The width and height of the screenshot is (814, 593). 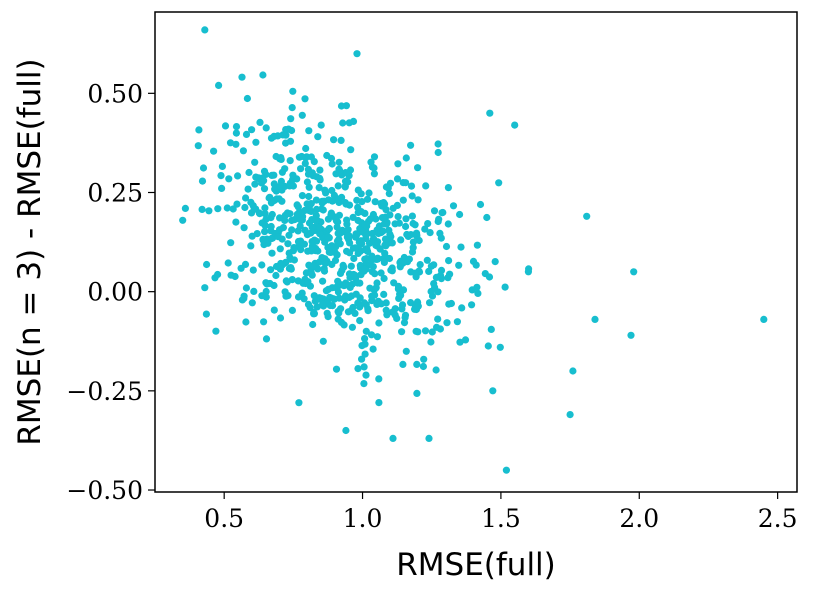 I want to click on y-tick-label: 0.50, so click(x=115, y=93).